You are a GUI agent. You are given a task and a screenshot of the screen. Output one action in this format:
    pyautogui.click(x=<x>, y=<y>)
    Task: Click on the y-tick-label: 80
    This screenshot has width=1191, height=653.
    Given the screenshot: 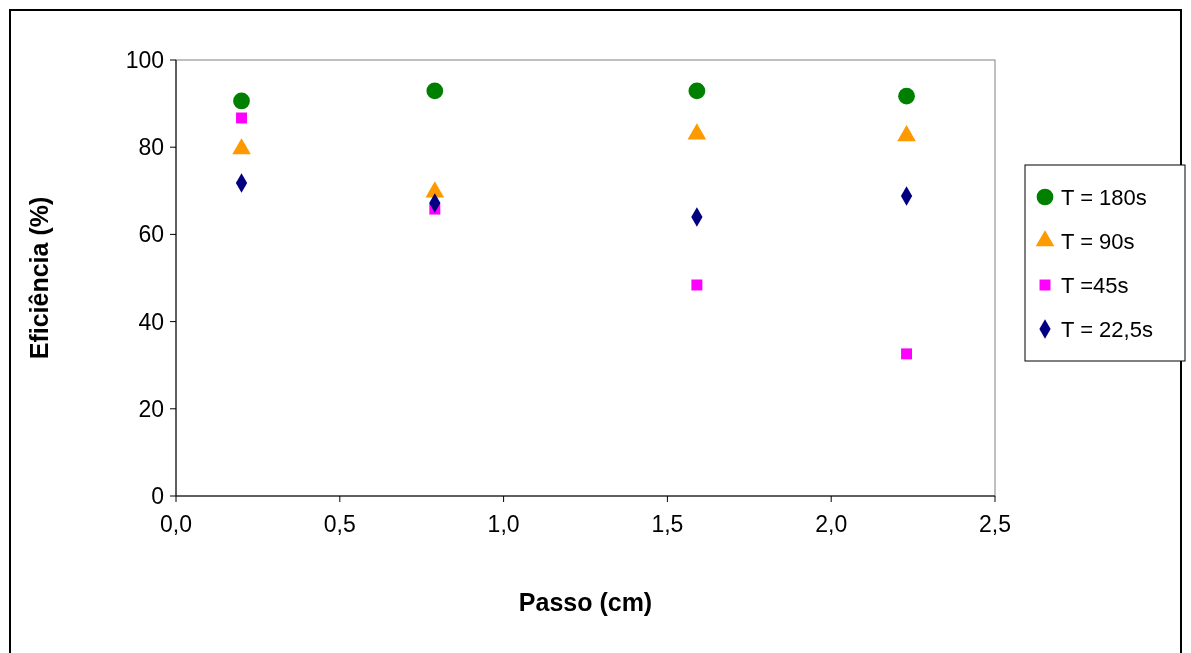 What is the action you would take?
    pyautogui.click(x=151, y=147)
    